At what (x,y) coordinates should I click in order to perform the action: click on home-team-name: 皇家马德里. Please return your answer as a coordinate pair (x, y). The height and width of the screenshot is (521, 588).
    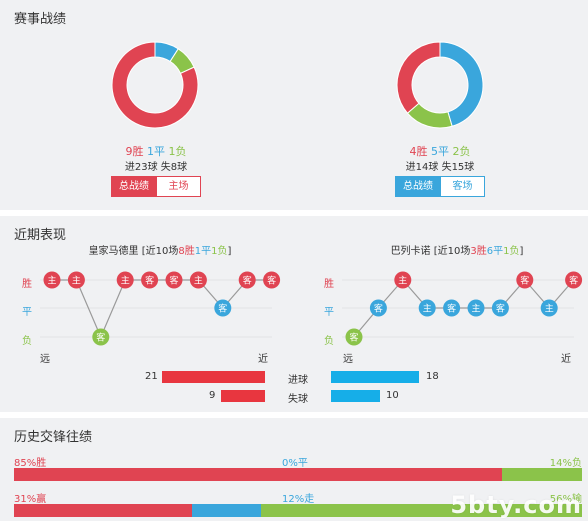
    Looking at the image, I should click on (113, 251).